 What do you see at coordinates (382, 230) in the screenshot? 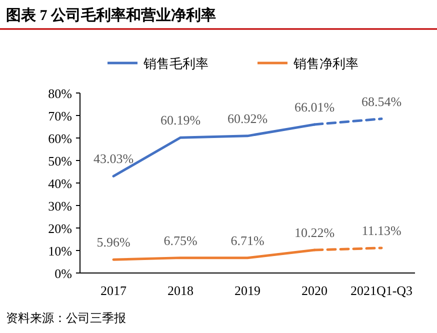
I see `data-label: 11.13%` at bounding box center [382, 230].